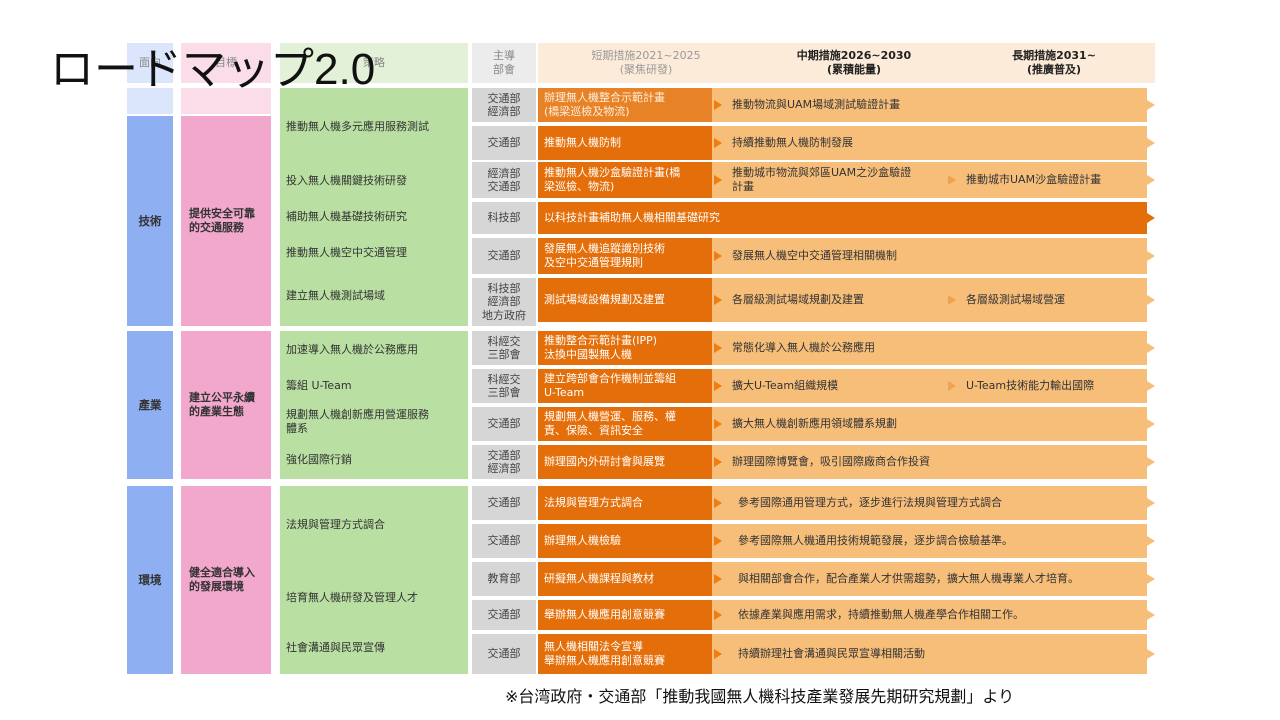  Describe the element at coordinates (346, 216) in the screenshot. I see `strategy-item: 補助無人機基礎技術研究` at that location.